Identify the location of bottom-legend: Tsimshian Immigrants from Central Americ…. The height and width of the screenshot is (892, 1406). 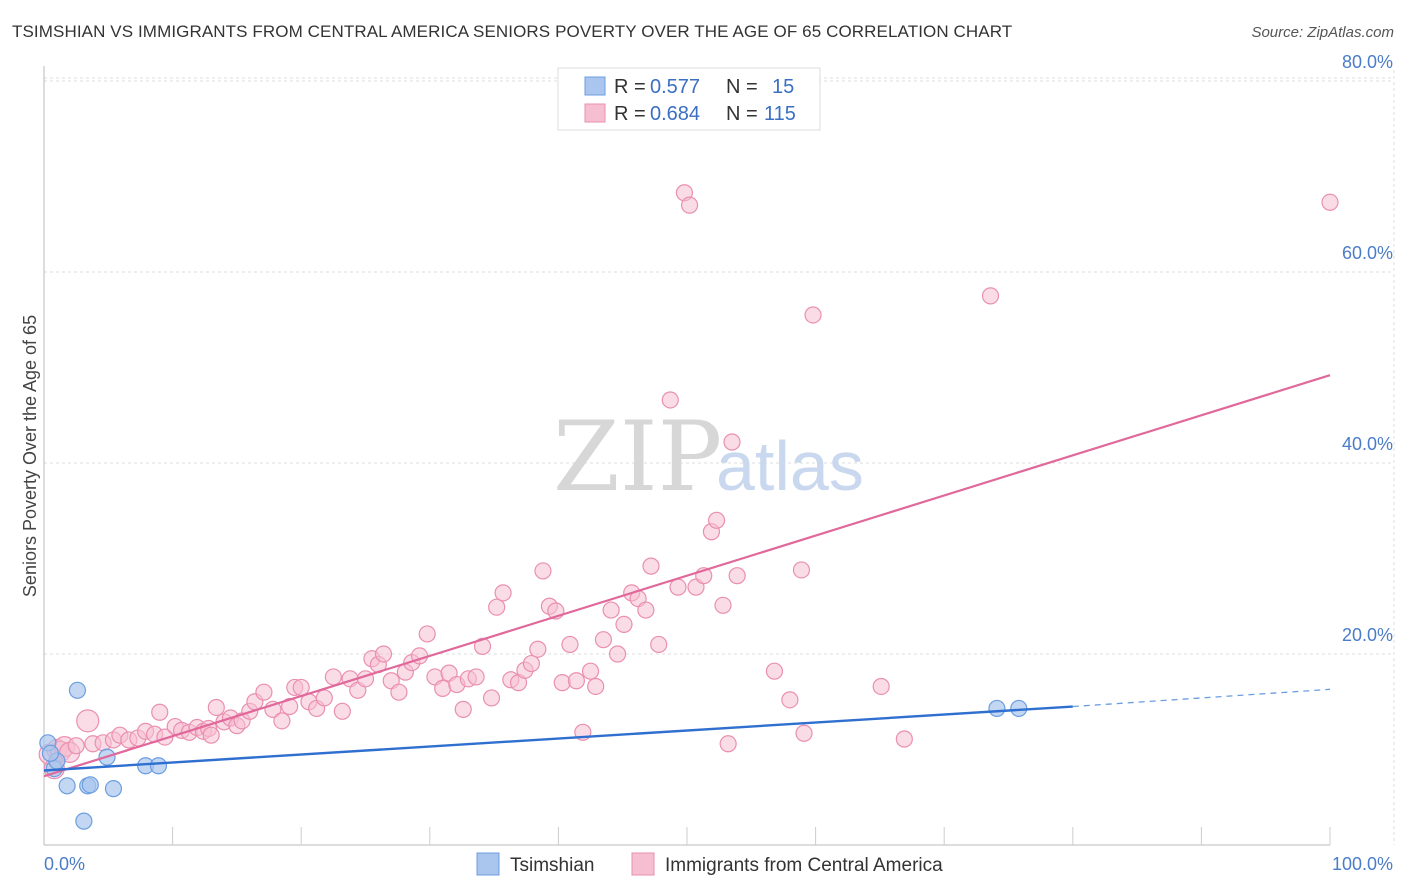
(709, 864).